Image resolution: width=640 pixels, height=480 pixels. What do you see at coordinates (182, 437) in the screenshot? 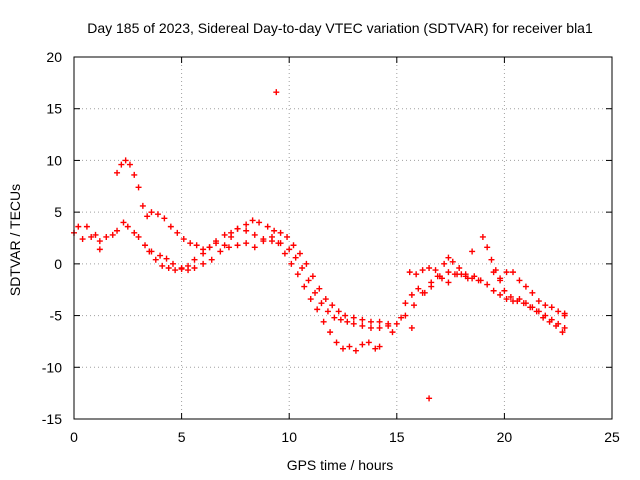
I see `x-tick-label: 5` at bounding box center [182, 437].